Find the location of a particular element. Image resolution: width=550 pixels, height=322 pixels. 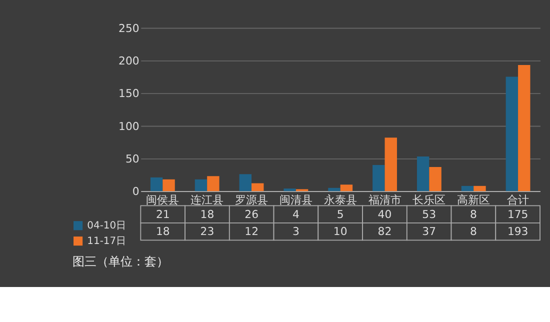

data-label: 193 is located at coordinates (517, 231).